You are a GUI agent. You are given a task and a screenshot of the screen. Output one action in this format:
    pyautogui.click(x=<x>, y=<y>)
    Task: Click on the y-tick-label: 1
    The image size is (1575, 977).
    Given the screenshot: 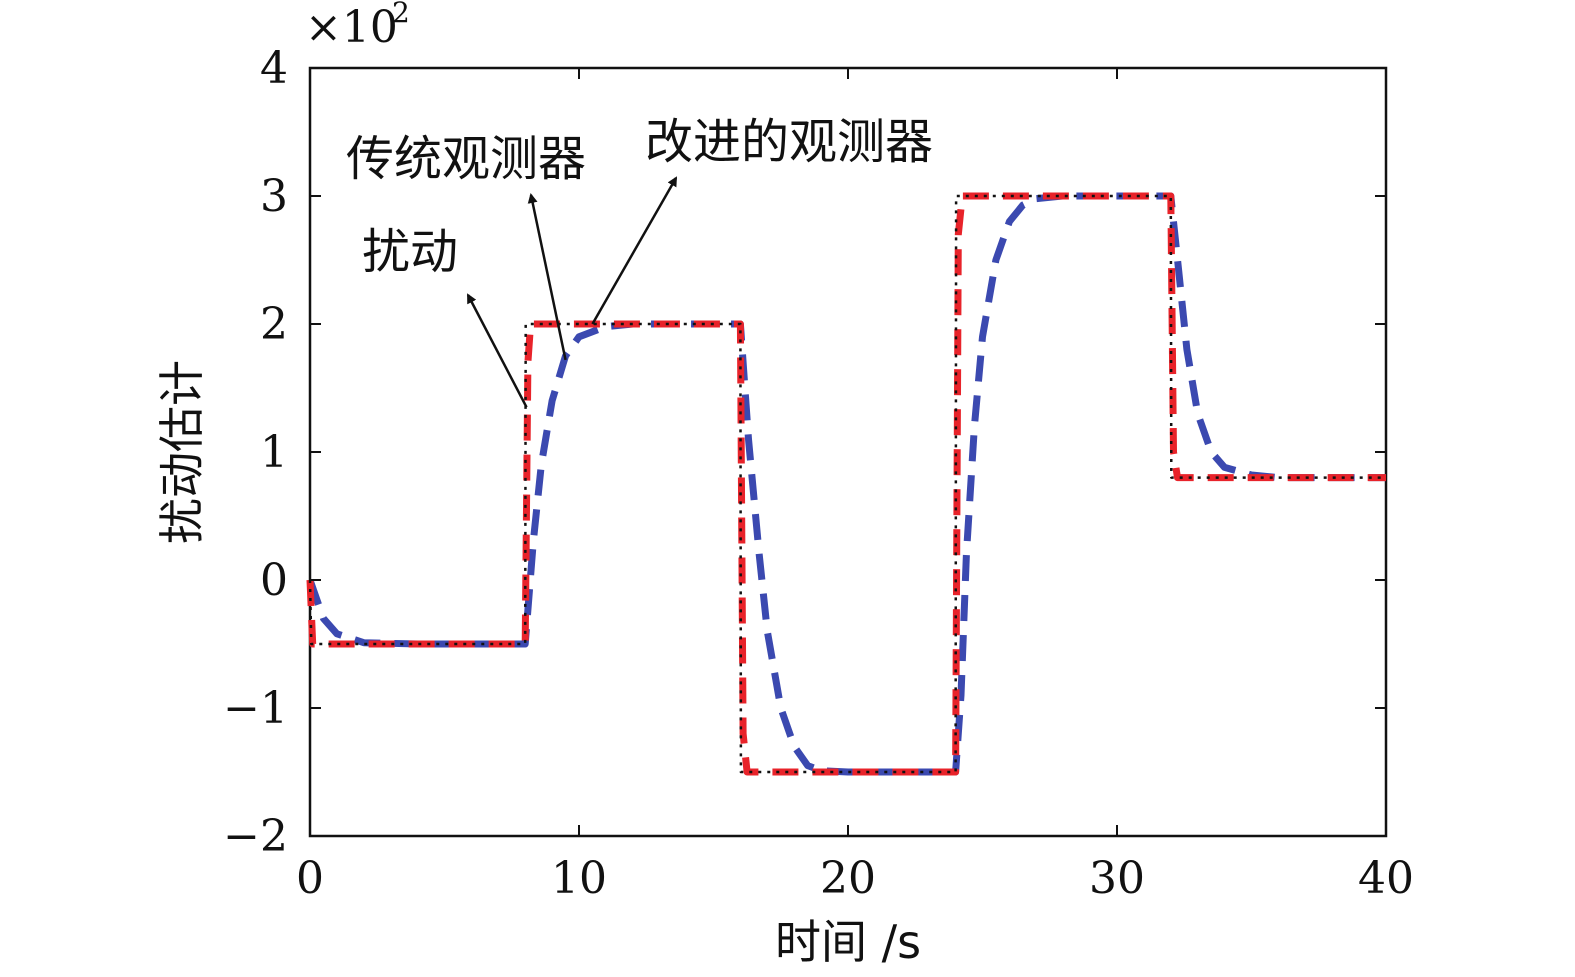 What is the action you would take?
    pyautogui.click(x=274, y=452)
    